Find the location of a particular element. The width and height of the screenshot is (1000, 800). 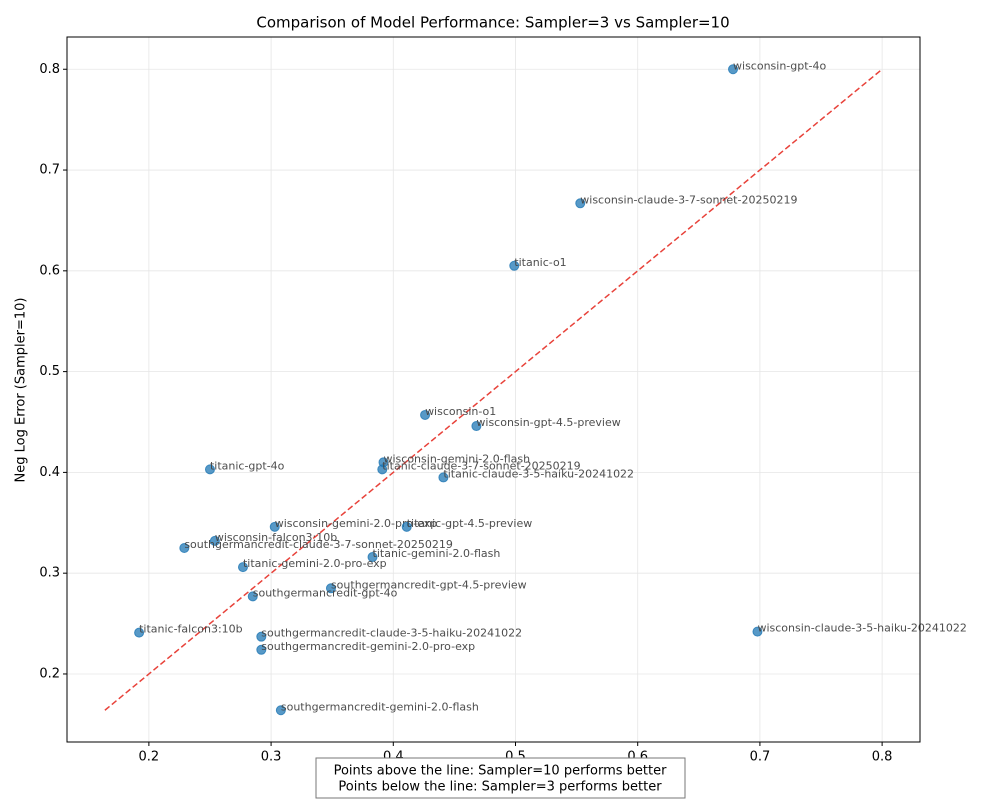

x-tick-label: 0.8 is located at coordinates (882, 757).